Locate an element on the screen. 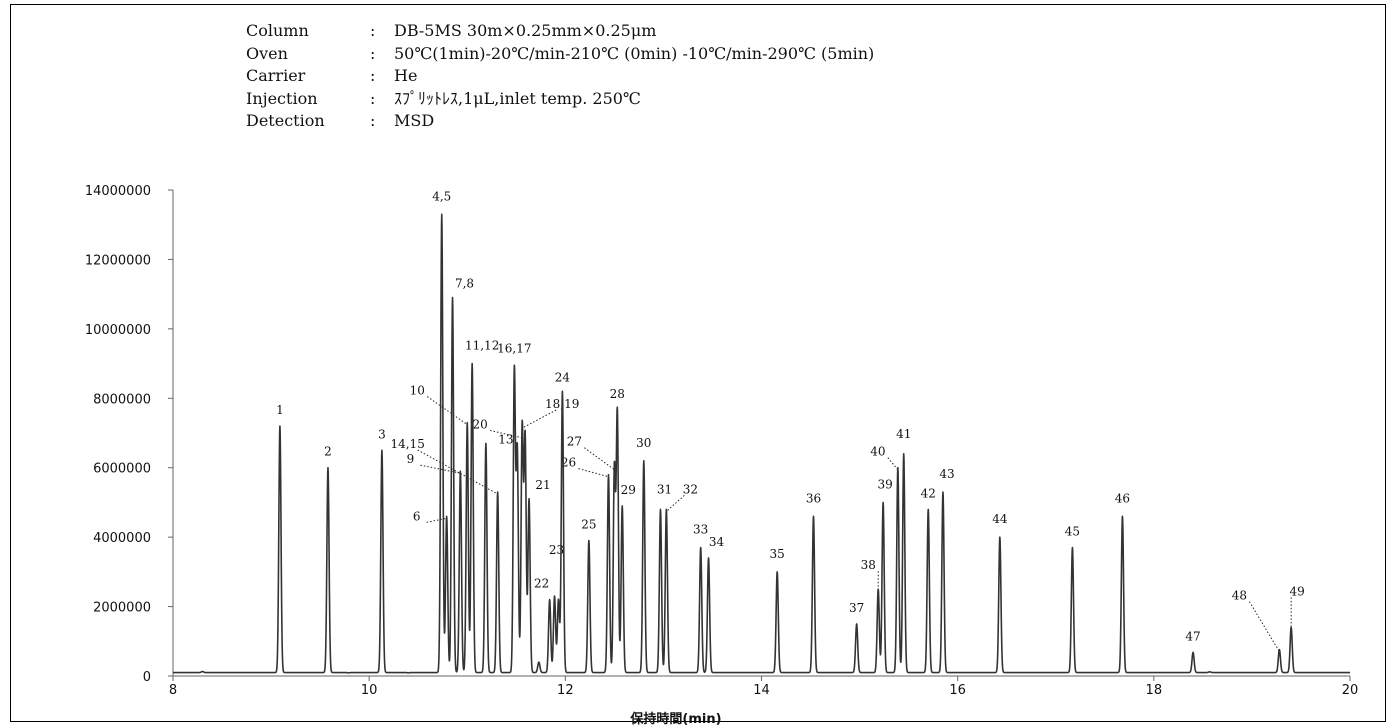  peak-label: 10 is located at coordinates (417, 391).